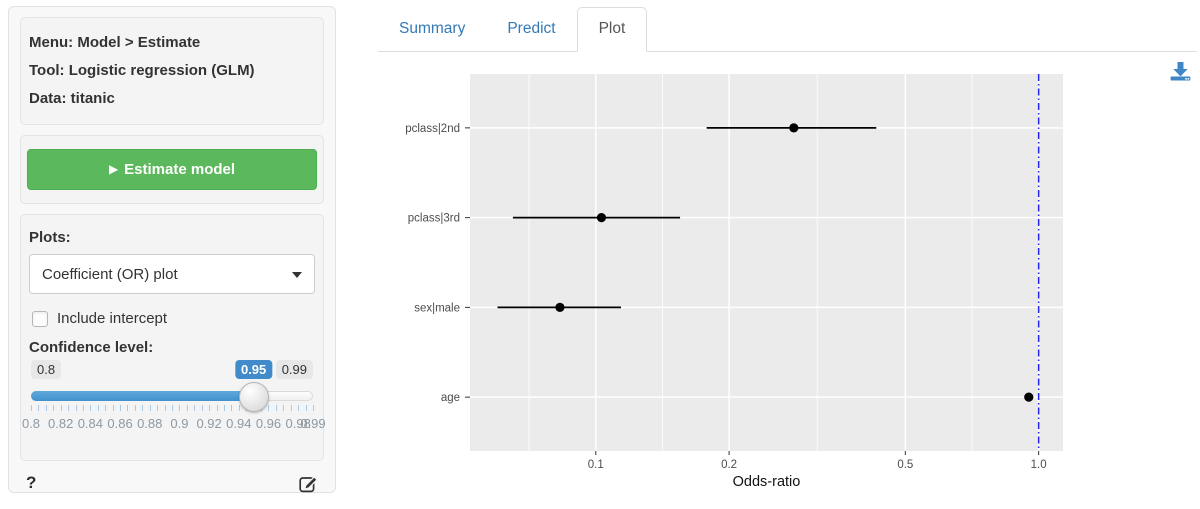 This screenshot has height=509, width=1200. I want to click on include-intercept-label: Include intercept, so click(112, 318).